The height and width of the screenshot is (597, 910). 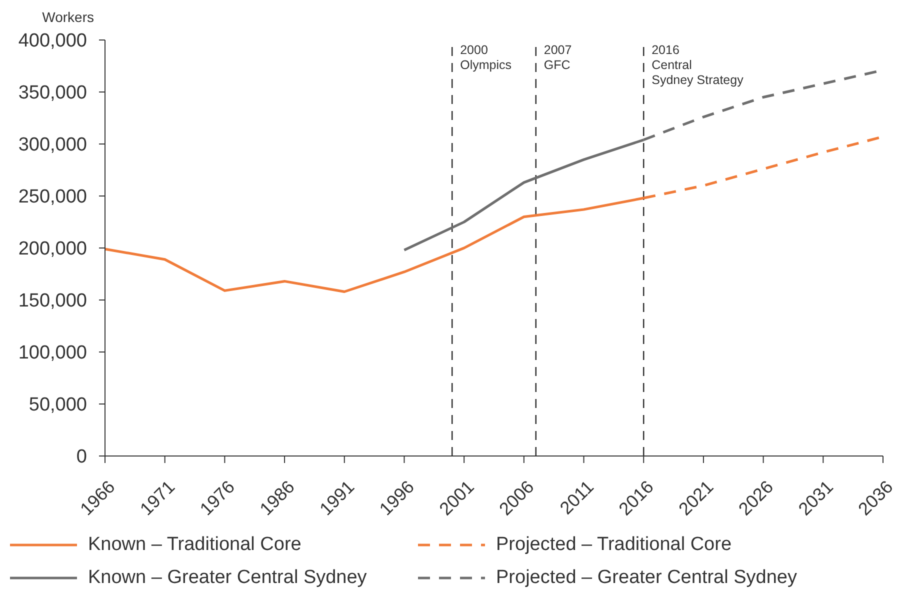 I want to click on y-tick-label: 300,000, so click(x=52, y=145).